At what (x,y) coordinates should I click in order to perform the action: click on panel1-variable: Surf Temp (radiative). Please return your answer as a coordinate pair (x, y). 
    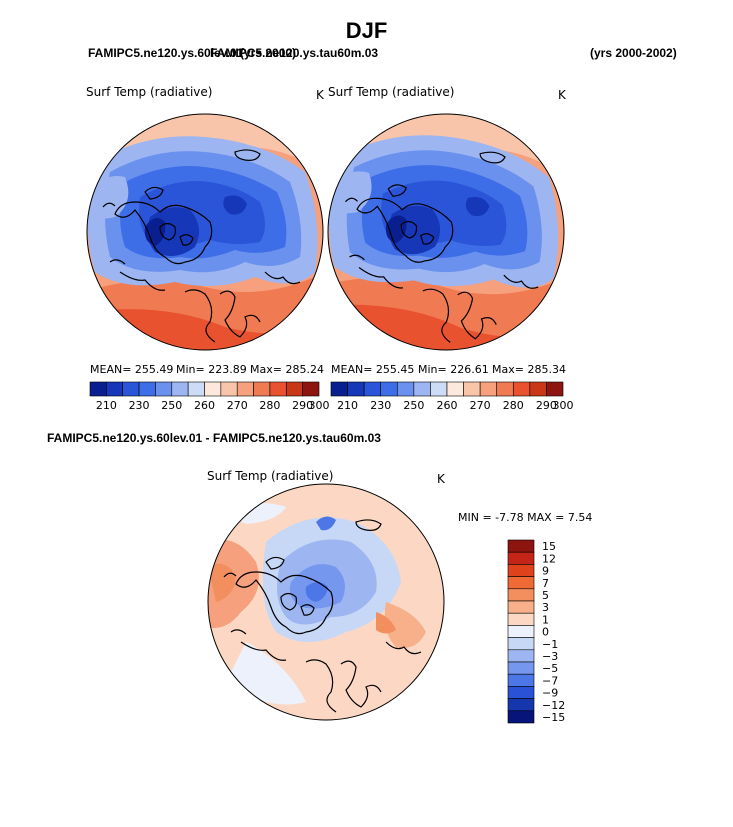
    Looking at the image, I should click on (149, 92).